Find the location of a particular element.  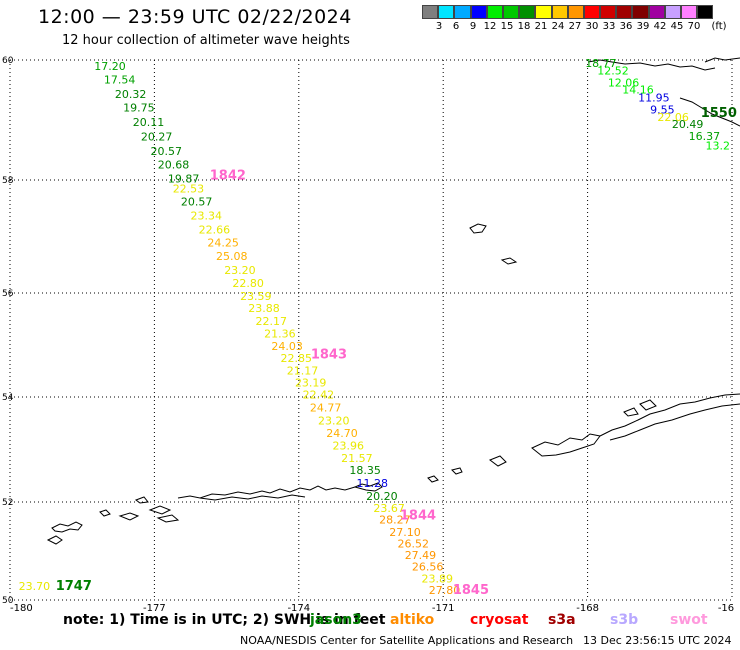

latitude-tick-label: 54 is located at coordinates (8, 398).